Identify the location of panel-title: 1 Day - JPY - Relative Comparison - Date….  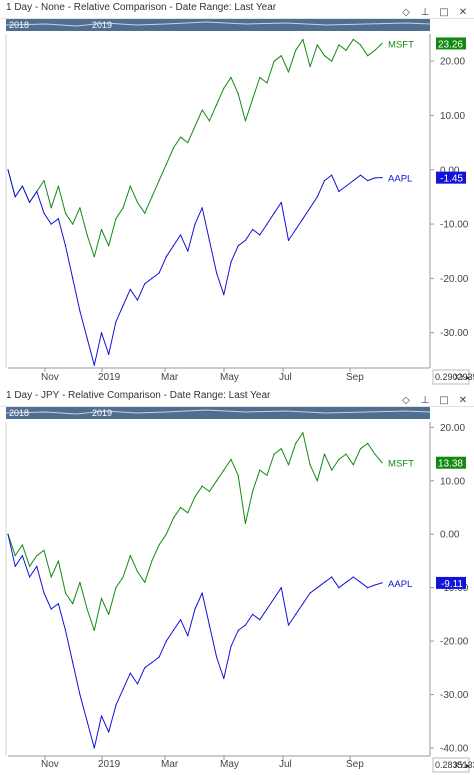
(138, 395).